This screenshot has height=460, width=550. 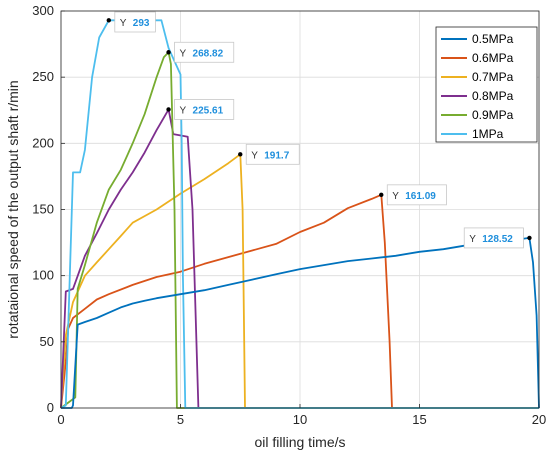 I want to click on x-tick-label: 15, so click(x=419, y=419).